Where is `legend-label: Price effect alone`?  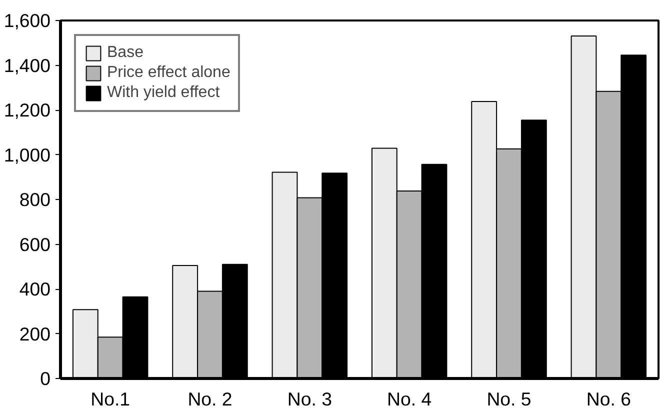
legend-label: Price effect alone is located at coordinates (168, 73).